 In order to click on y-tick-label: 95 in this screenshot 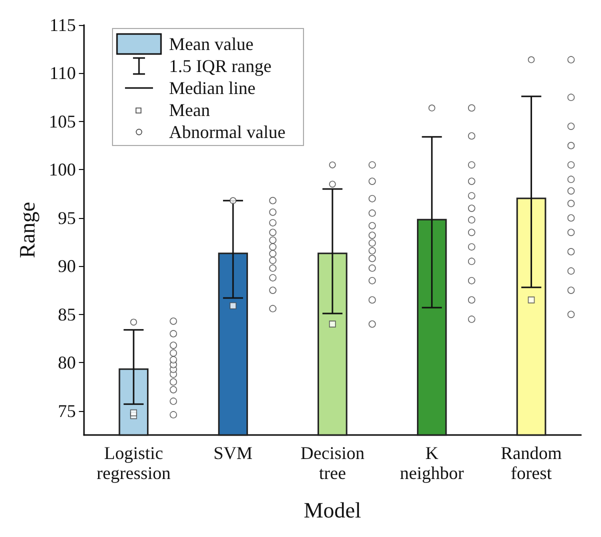, I will do `click(67, 218)`.